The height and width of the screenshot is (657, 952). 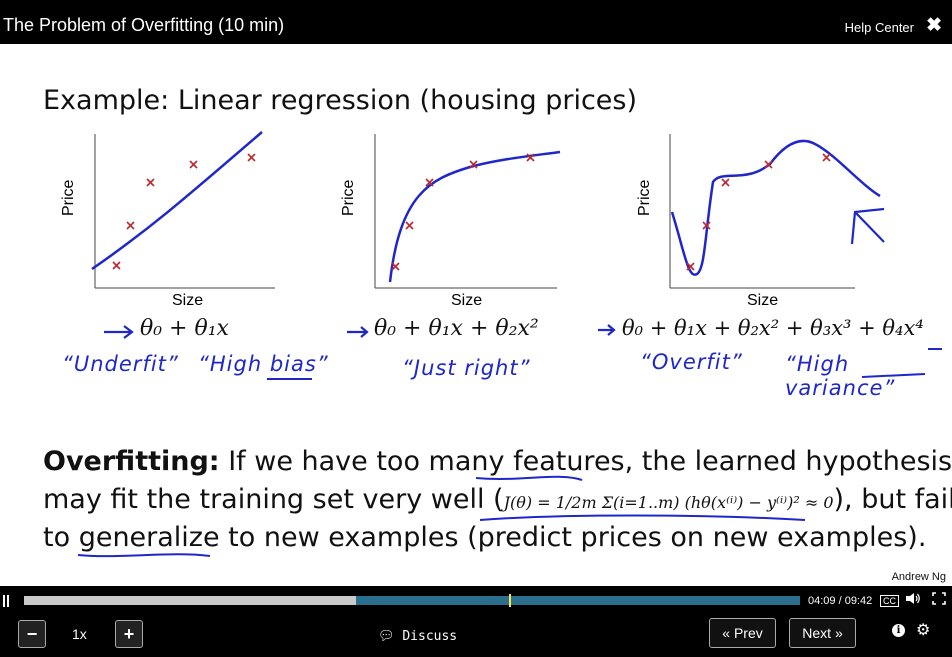 I want to click on overfitting-term: Overfitting:, so click(x=131, y=461).